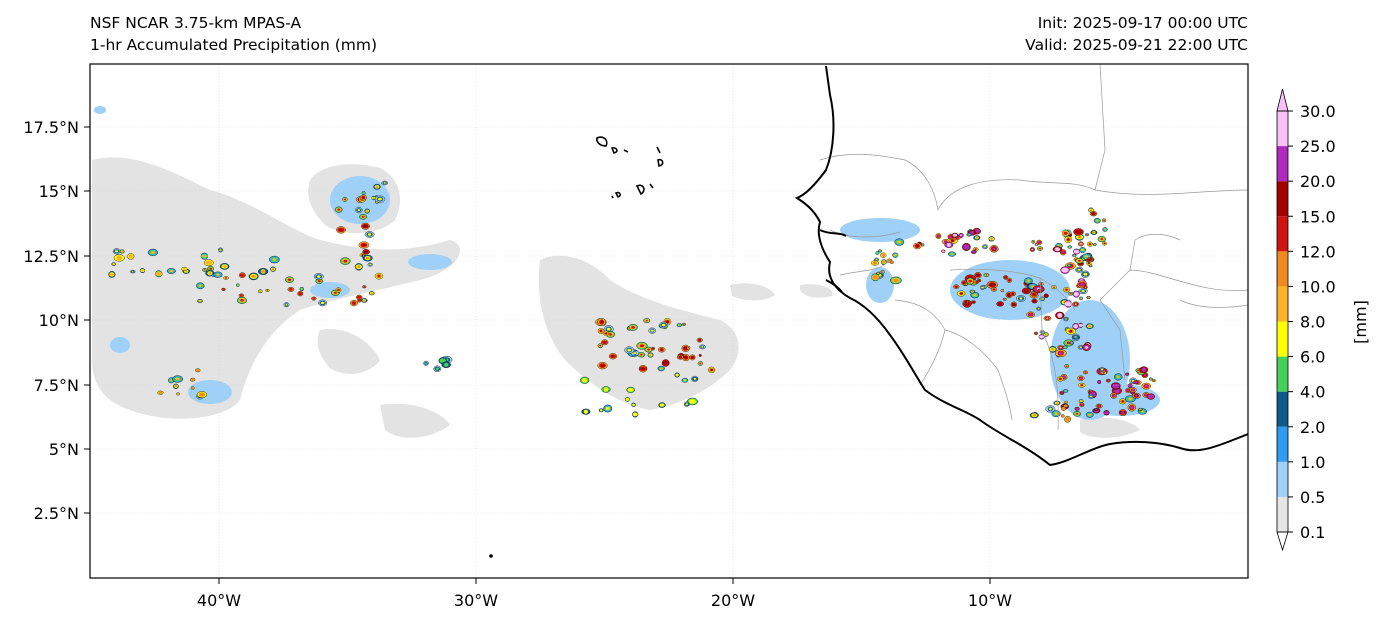 The height and width of the screenshot is (623, 1384). What do you see at coordinates (64, 449) in the screenshot?
I see `lat-label-5n: 5°N` at bounding box center [64, 449].